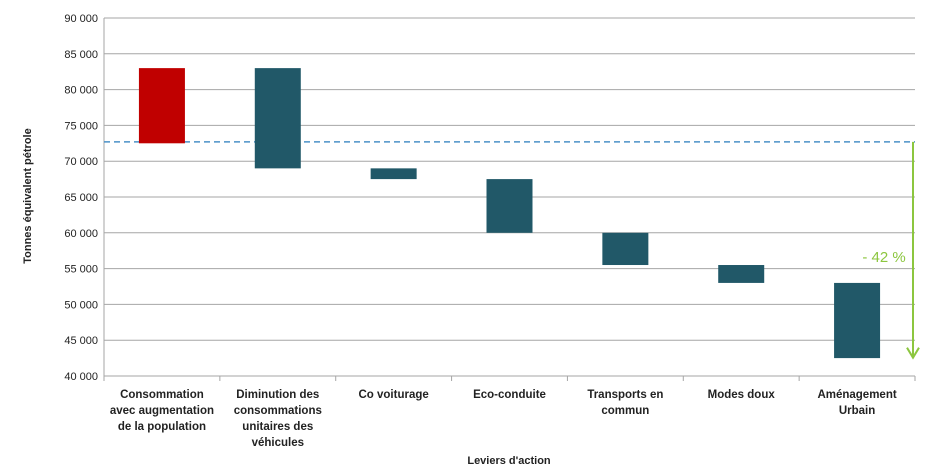 This screenshot has height=472, width=935. What do you see at coordinates (913, 353) in the screenshot?
I see `reduction-arrow-head` at bounding box center [913, 353].